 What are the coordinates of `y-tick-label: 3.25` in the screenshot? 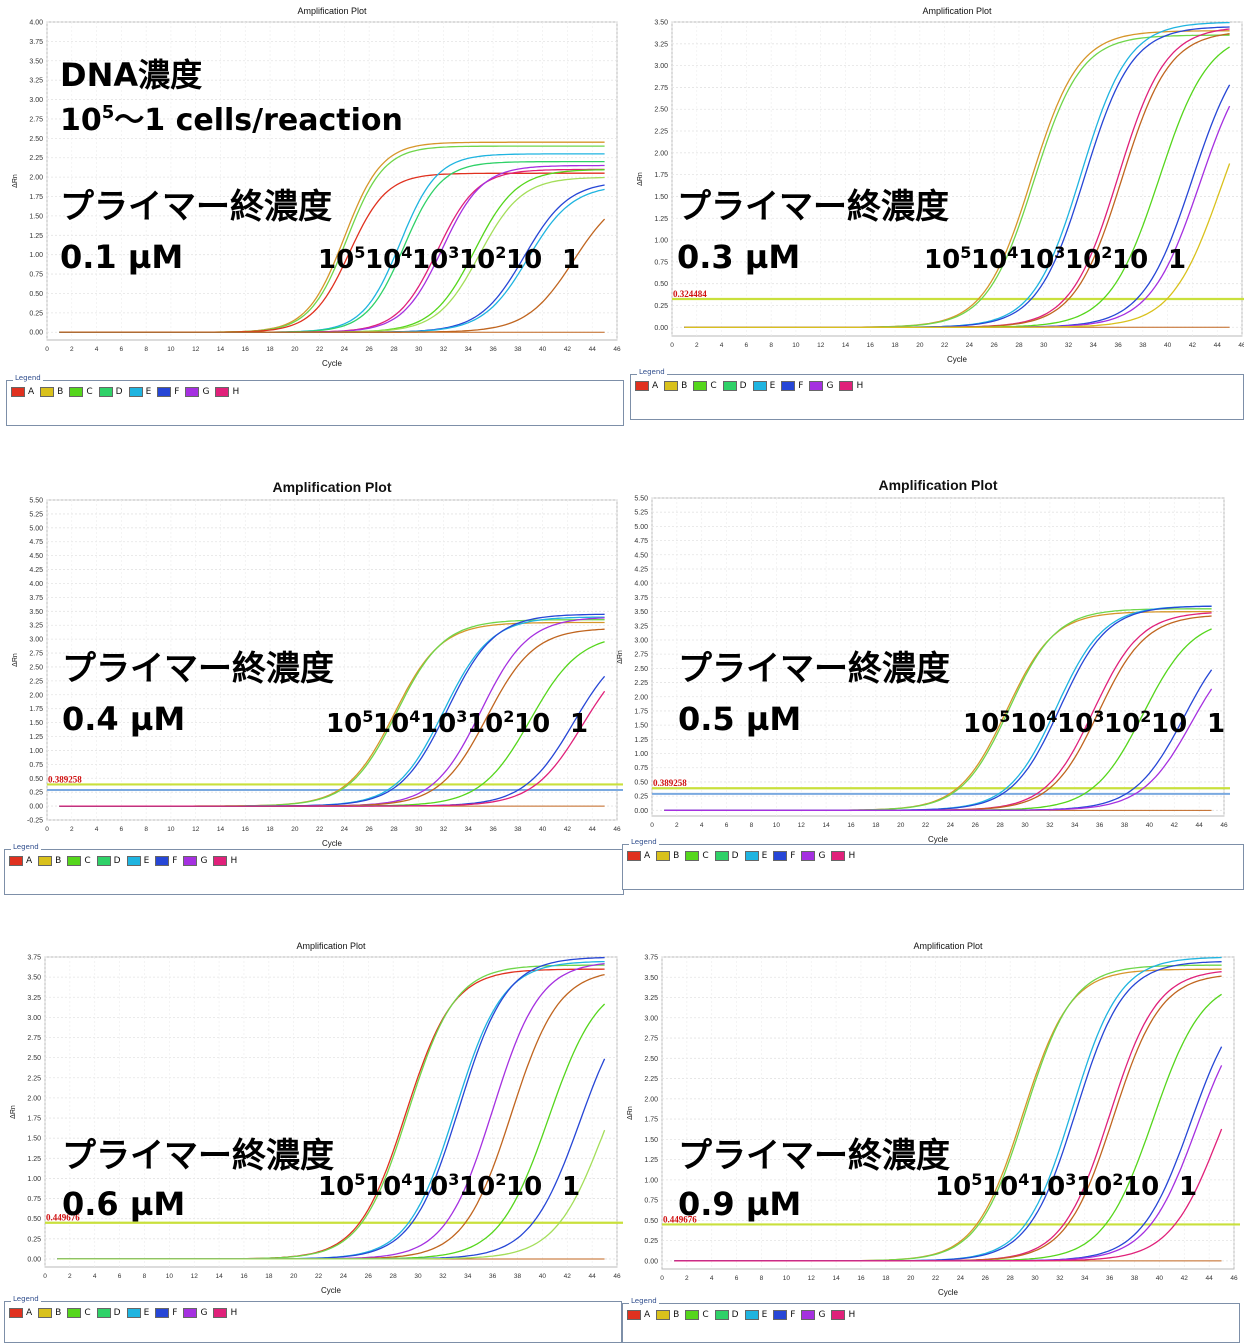 It's located at (641, 626).